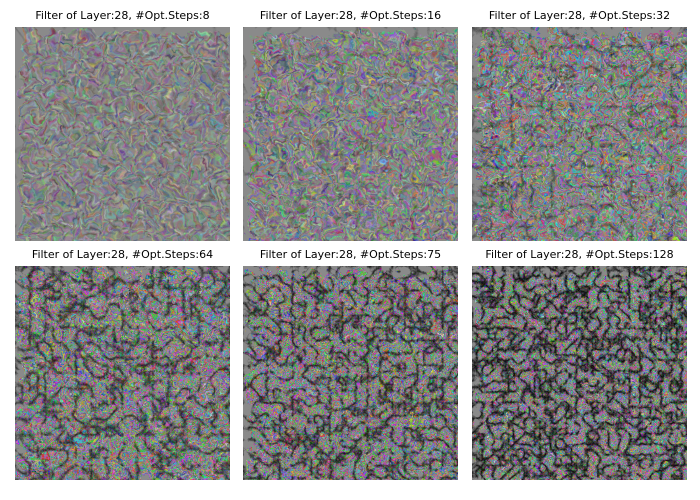  Describe the element at coordinates (350, 15) in the screenshot. I see `panel-title: Filter of Layer:28, #Opt.Steps:16` at that location.